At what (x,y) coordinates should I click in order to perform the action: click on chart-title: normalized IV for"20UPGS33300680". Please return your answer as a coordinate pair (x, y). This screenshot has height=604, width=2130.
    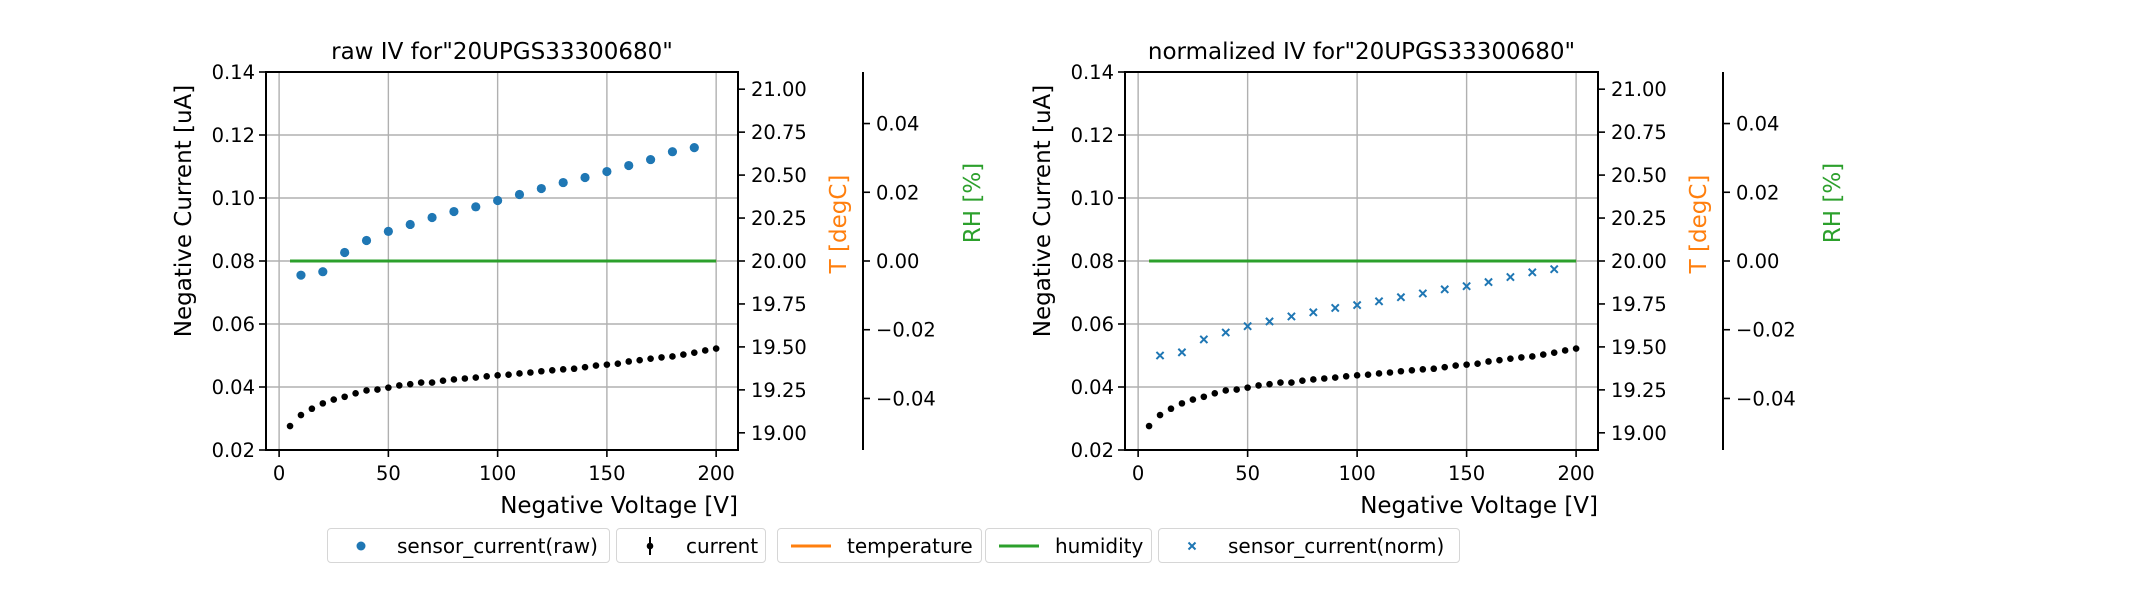
    Looking at the image, I should click on (1361, 52).